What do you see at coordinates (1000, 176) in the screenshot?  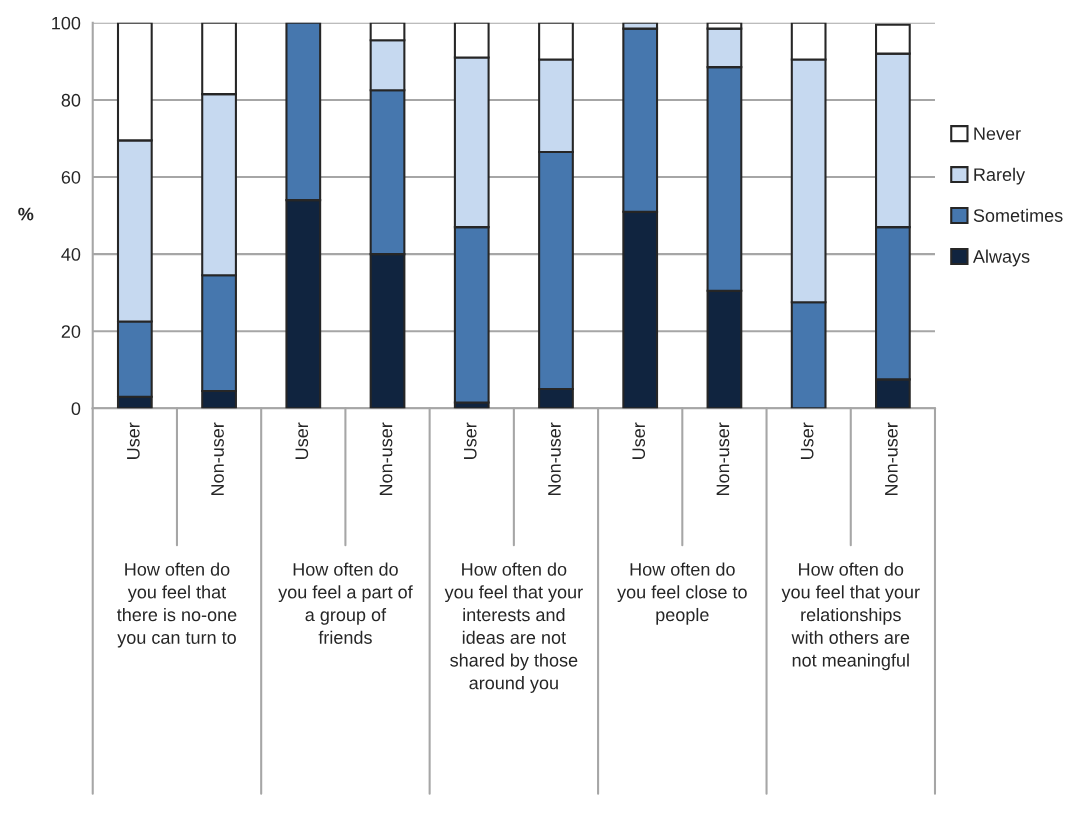 I see `legend-label: Rarely` at bounding box center [1000, 176].